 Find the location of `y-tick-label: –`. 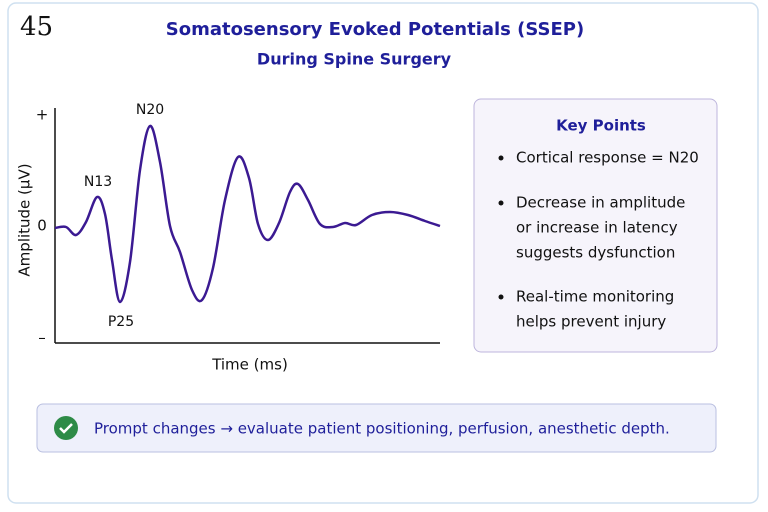

y-tick-label: – is located at coordinates (42, 338).